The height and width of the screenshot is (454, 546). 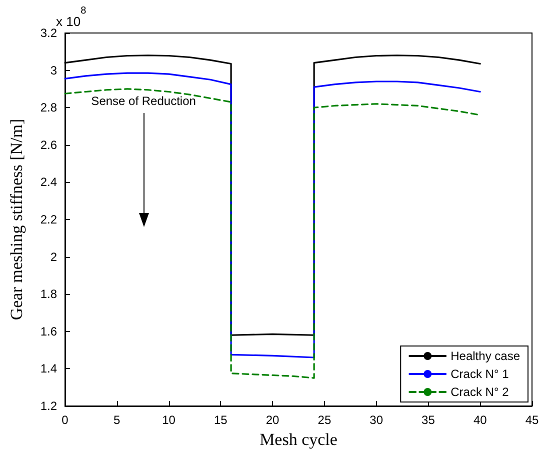 I want to click on legend-label: Crack N° 2, so click(x=480, y=392).